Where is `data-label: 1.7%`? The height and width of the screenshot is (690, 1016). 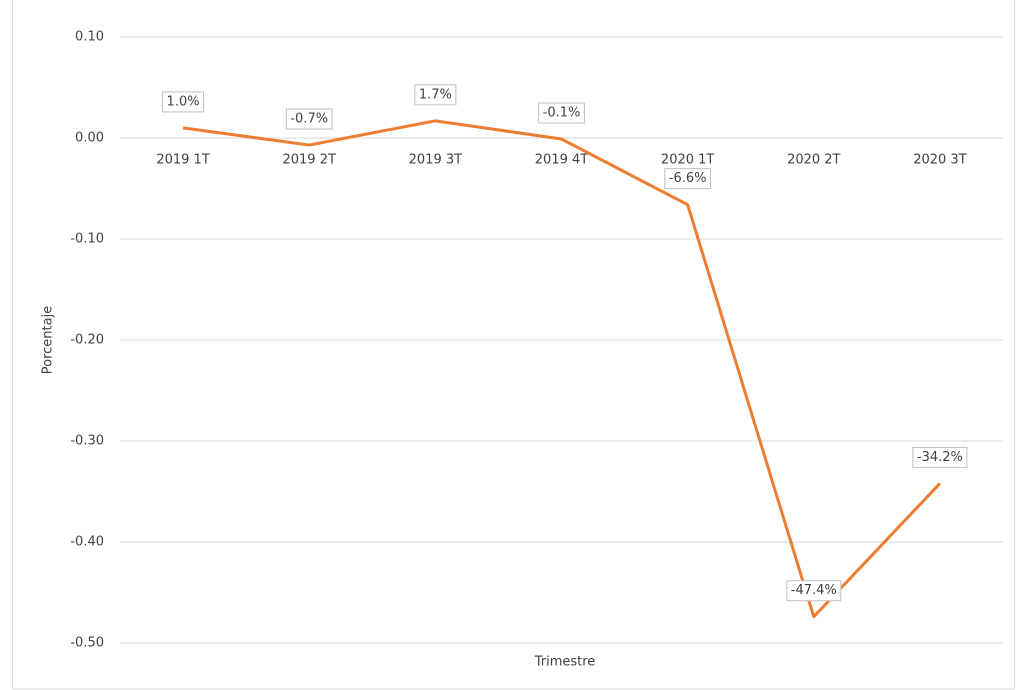
data-label: 1.7% is located at coordinates (435, 94).